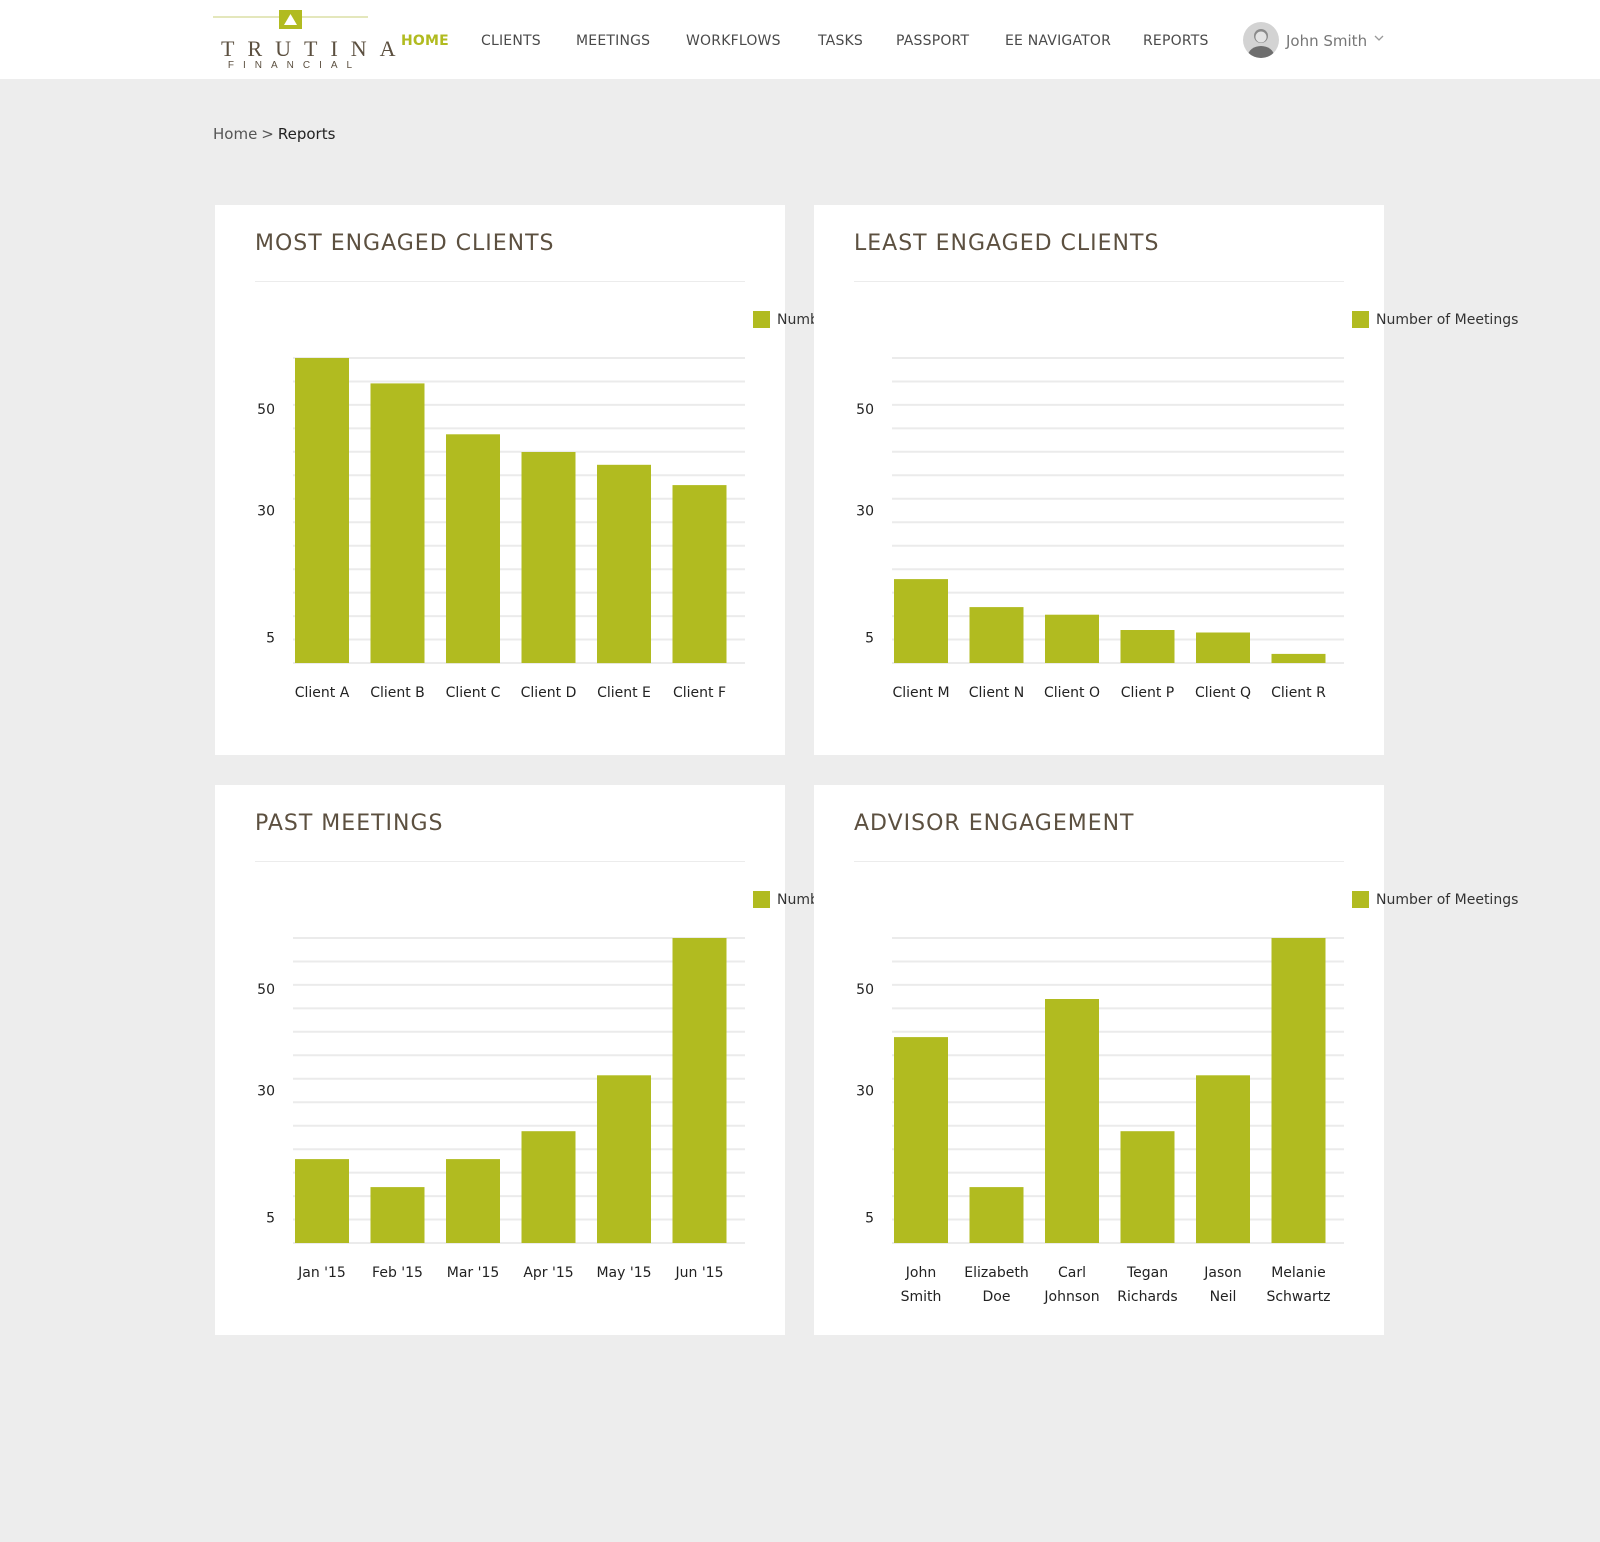  I want to click on breadcrumb-home-link: Home, so click(235, 134).